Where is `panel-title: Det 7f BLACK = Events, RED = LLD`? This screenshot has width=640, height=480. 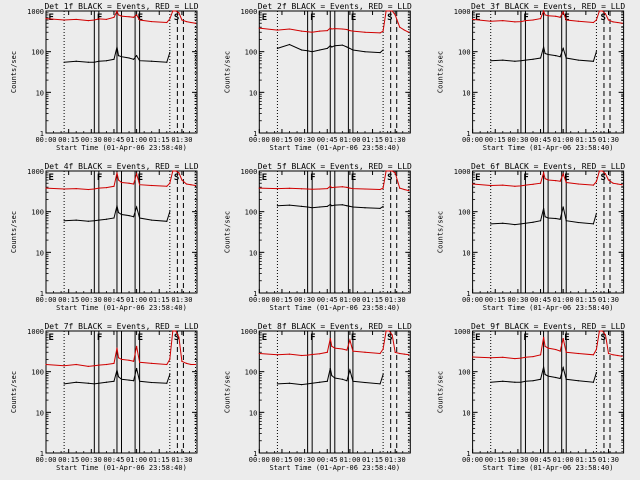 panel-title: Det 7f BLACK = Events, RED = LLD is located at coordinates (121, 326).